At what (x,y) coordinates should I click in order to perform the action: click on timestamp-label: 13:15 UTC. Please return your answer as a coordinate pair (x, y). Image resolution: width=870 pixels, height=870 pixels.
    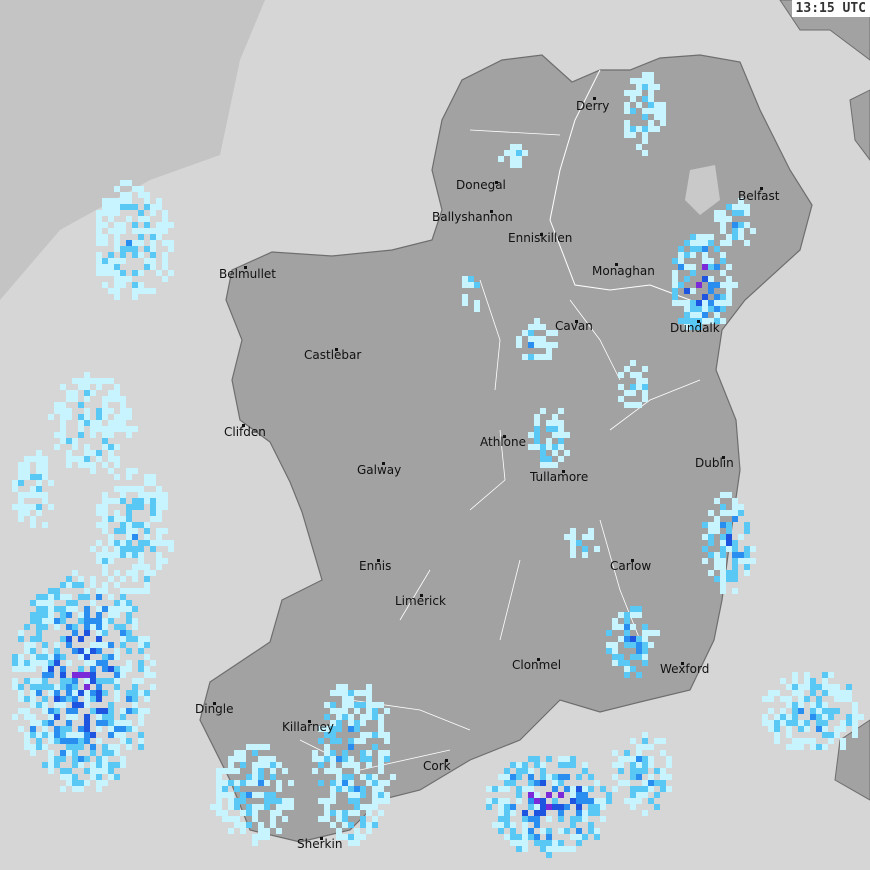
    Looking at the image, I should click on (830, 8).